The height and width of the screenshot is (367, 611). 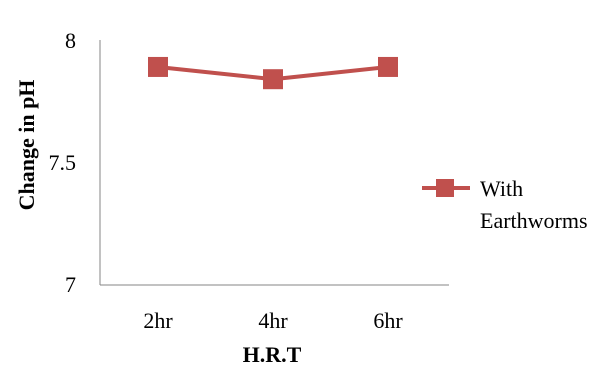 I want to click on data-point-6hr, so click(x=388, y=66).